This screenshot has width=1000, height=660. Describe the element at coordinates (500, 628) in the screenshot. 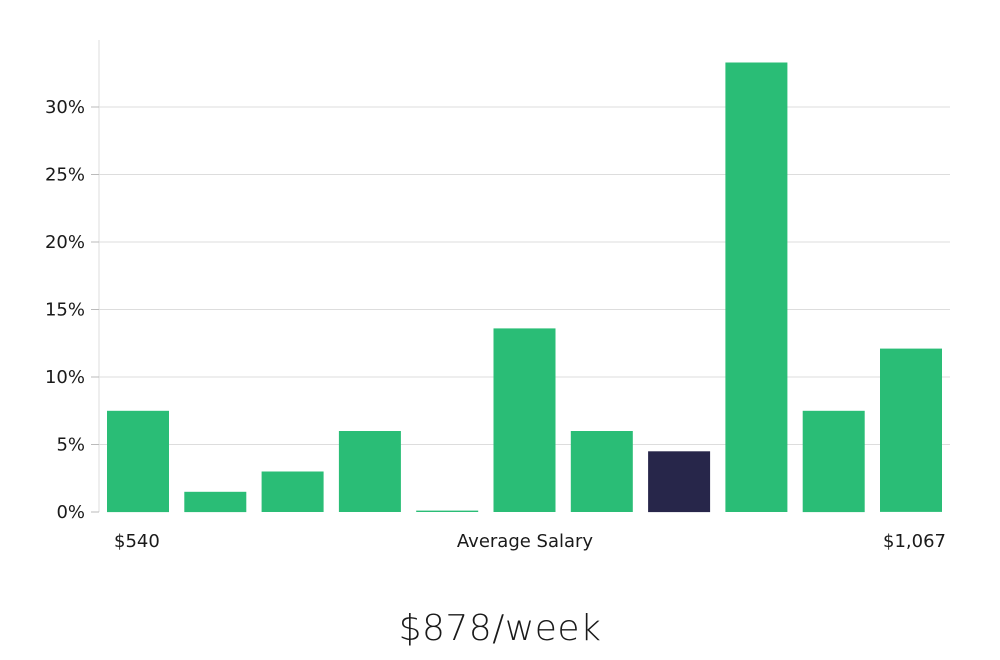

I see `average-salary-value: $878/week` at that location.